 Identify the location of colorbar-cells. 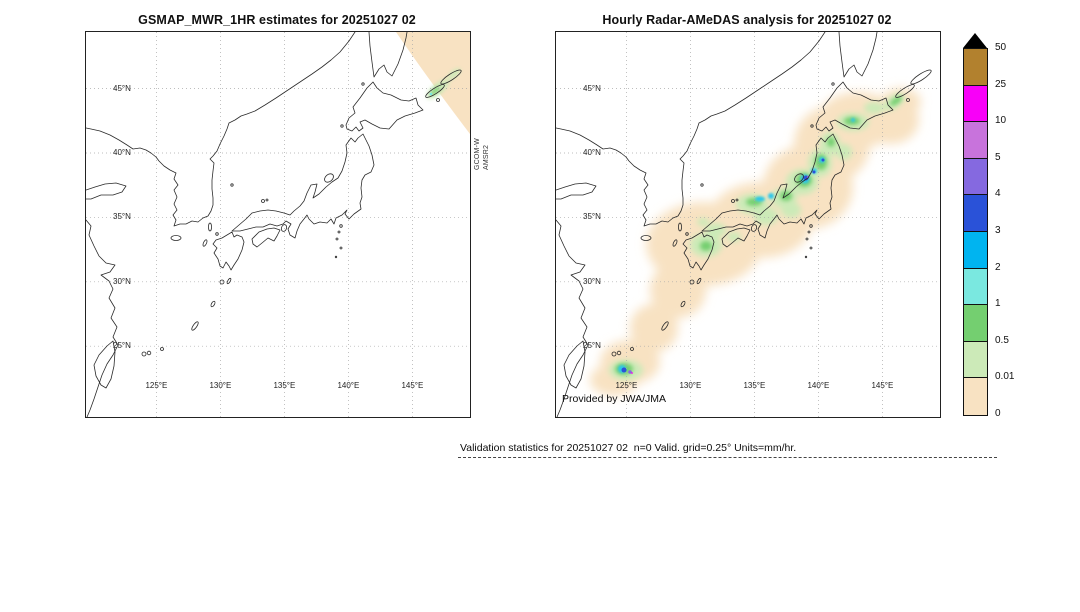
(975, 232).